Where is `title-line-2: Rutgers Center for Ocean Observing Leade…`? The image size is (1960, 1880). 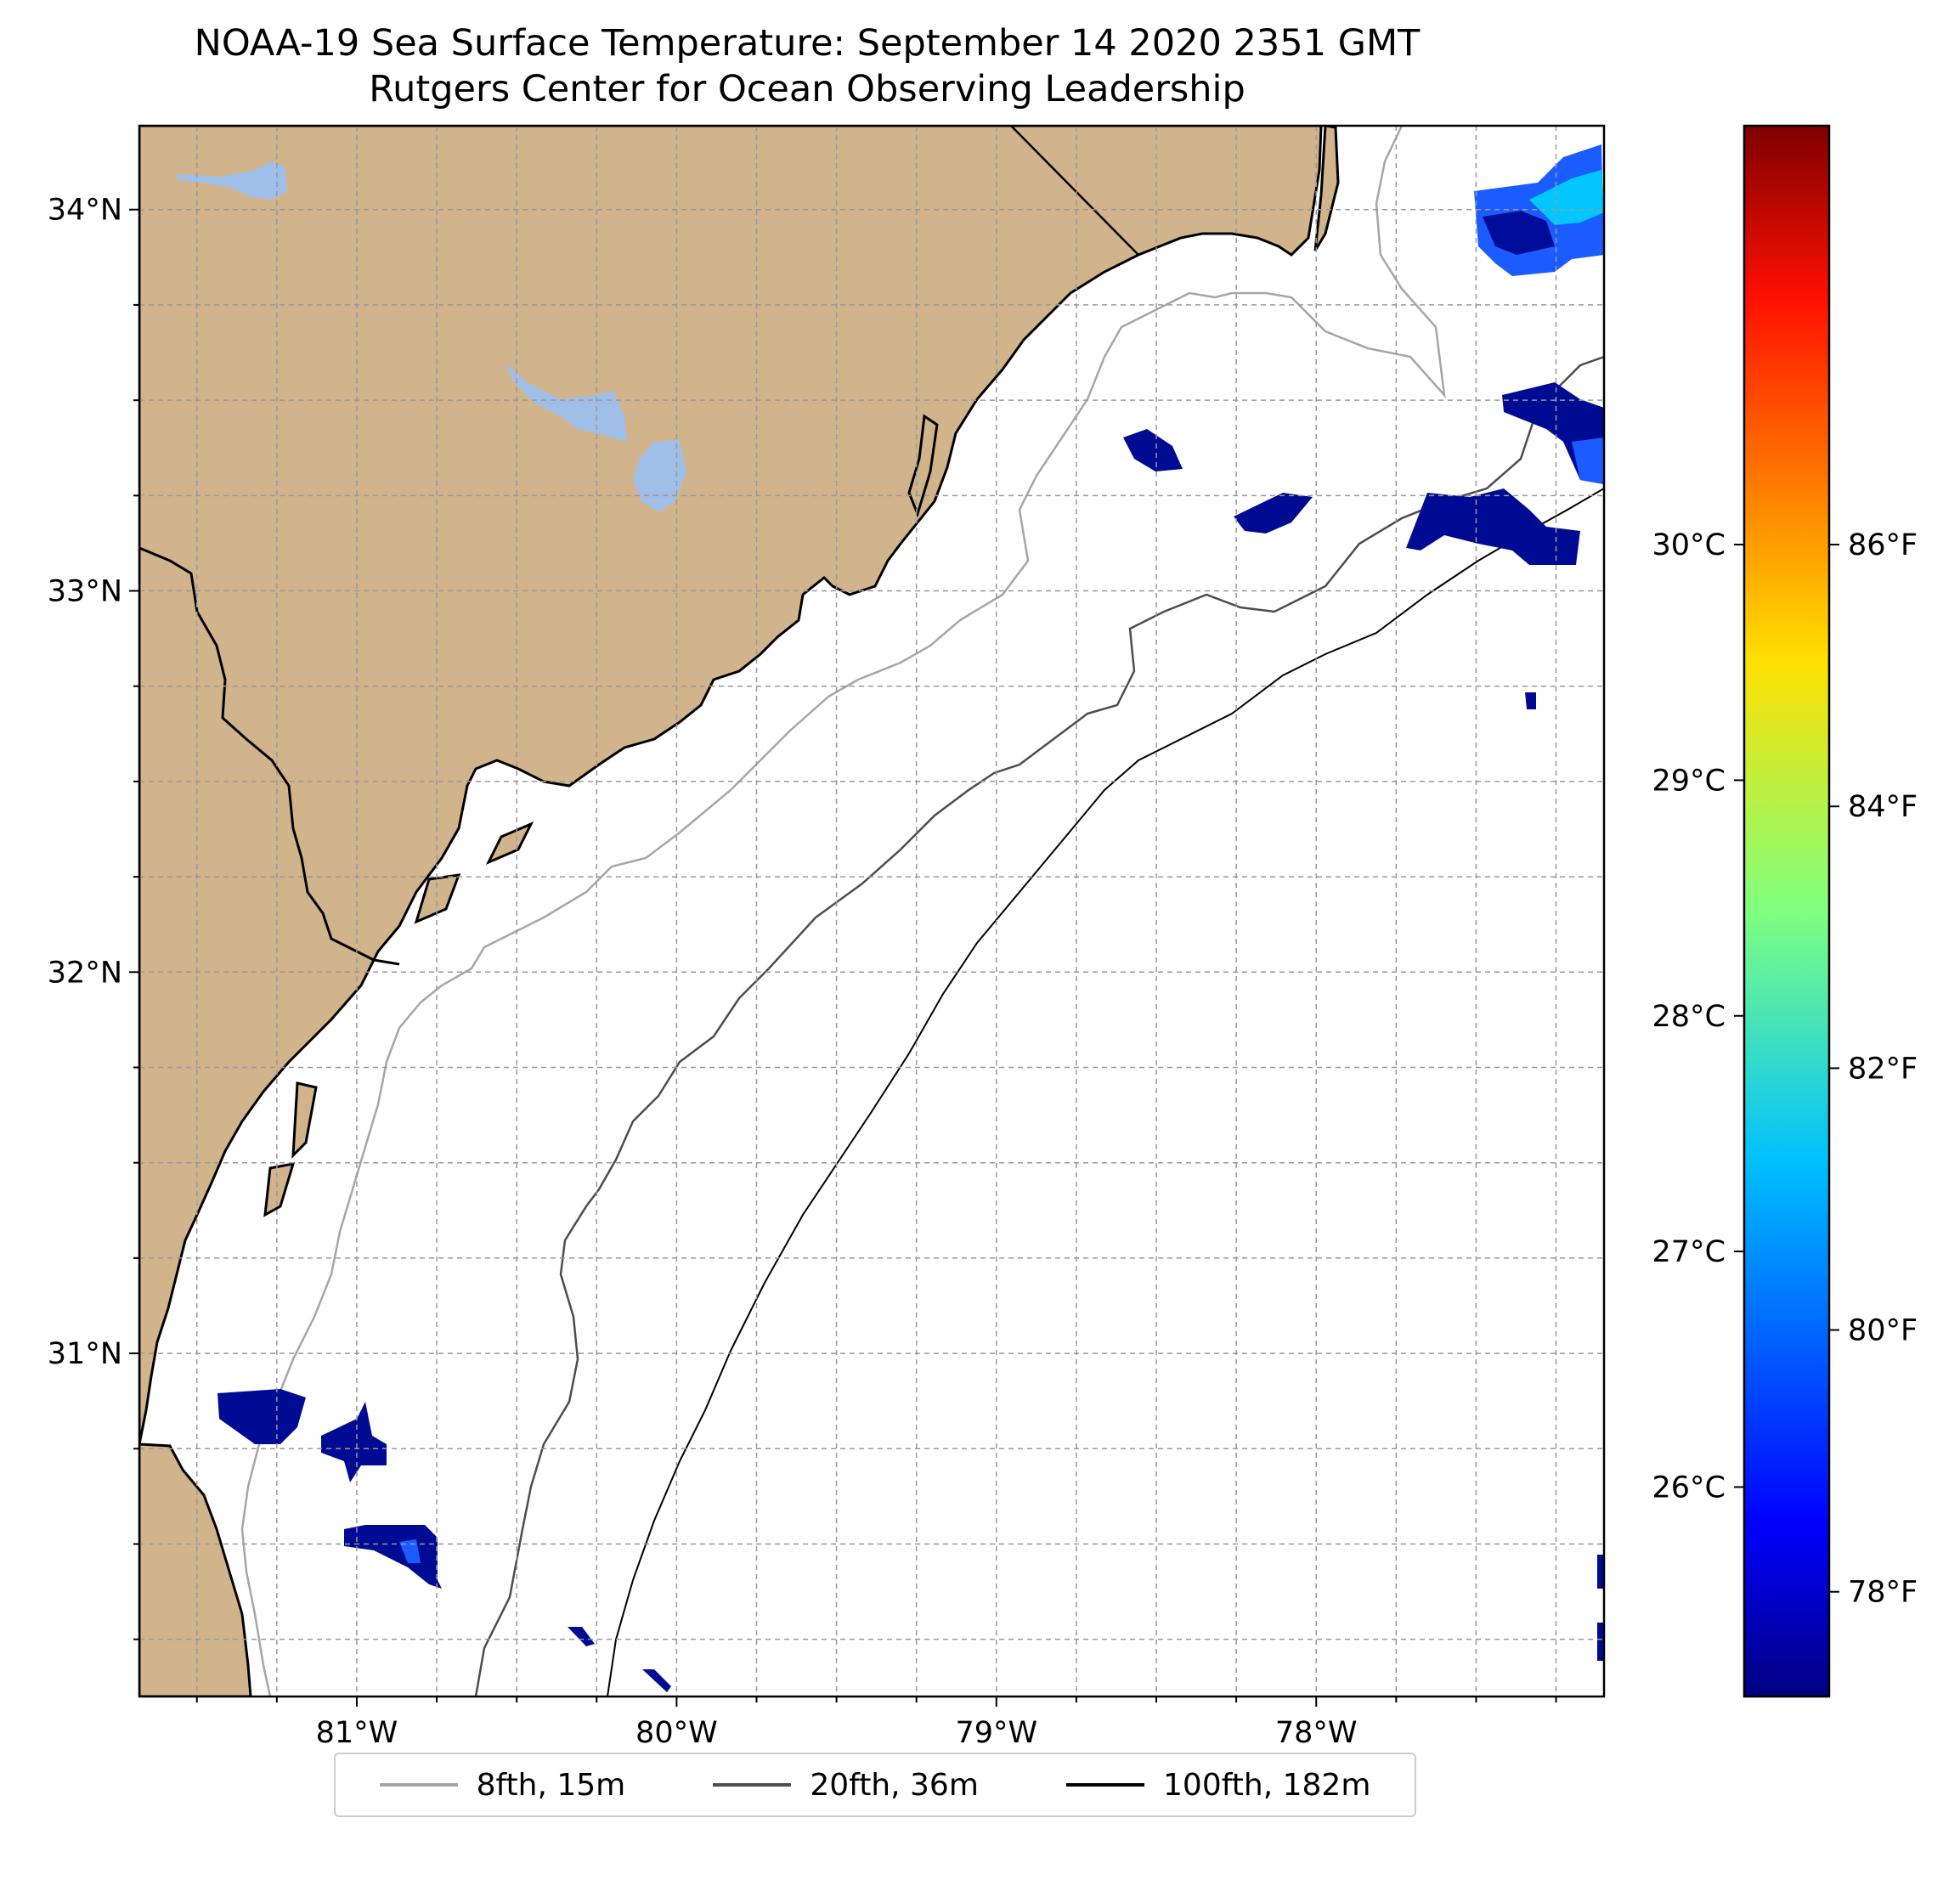 title-line-2: Rutgers Center for Ocean Observing Leade… is located at coordinates (807, 89).